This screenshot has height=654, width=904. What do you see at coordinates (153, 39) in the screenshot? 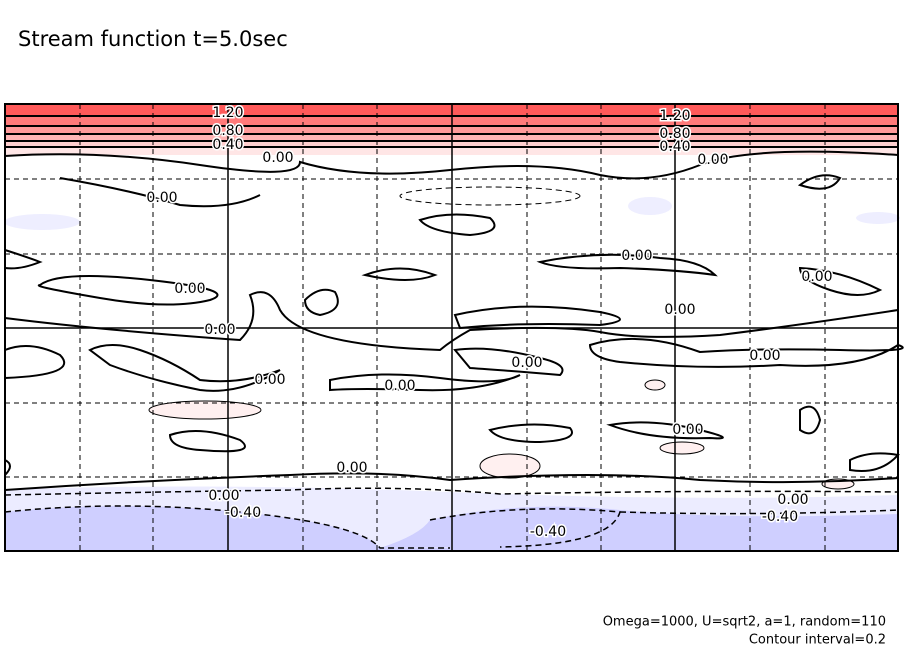
I see `chart-title: Stream function t=5.0sec` at bounding box center [153, 39].